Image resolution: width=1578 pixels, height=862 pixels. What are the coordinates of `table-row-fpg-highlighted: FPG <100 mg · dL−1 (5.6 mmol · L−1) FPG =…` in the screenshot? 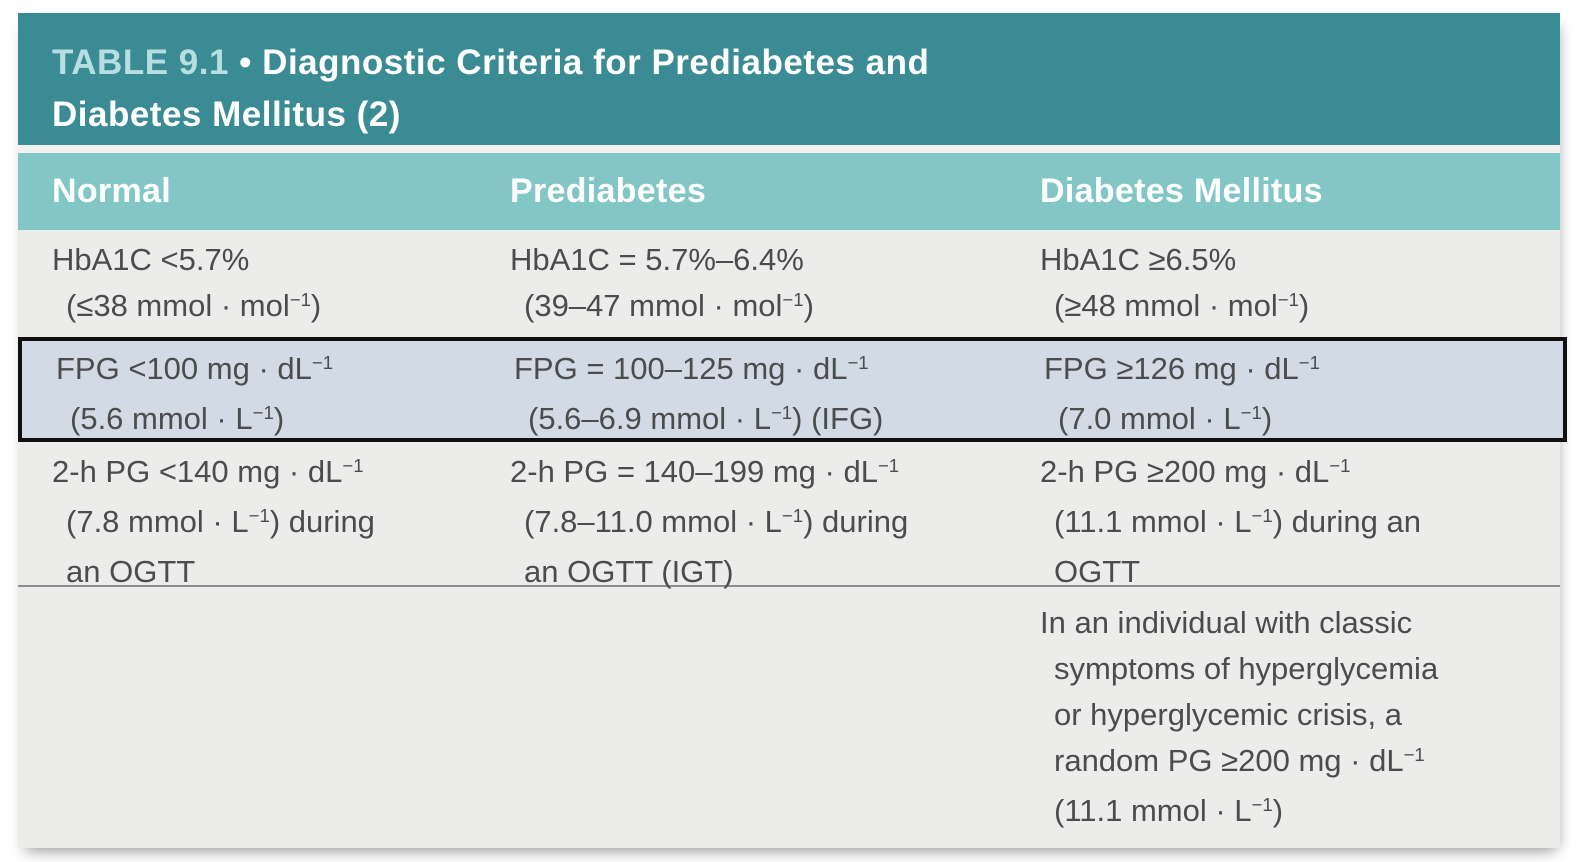 It's located at (792, 389).